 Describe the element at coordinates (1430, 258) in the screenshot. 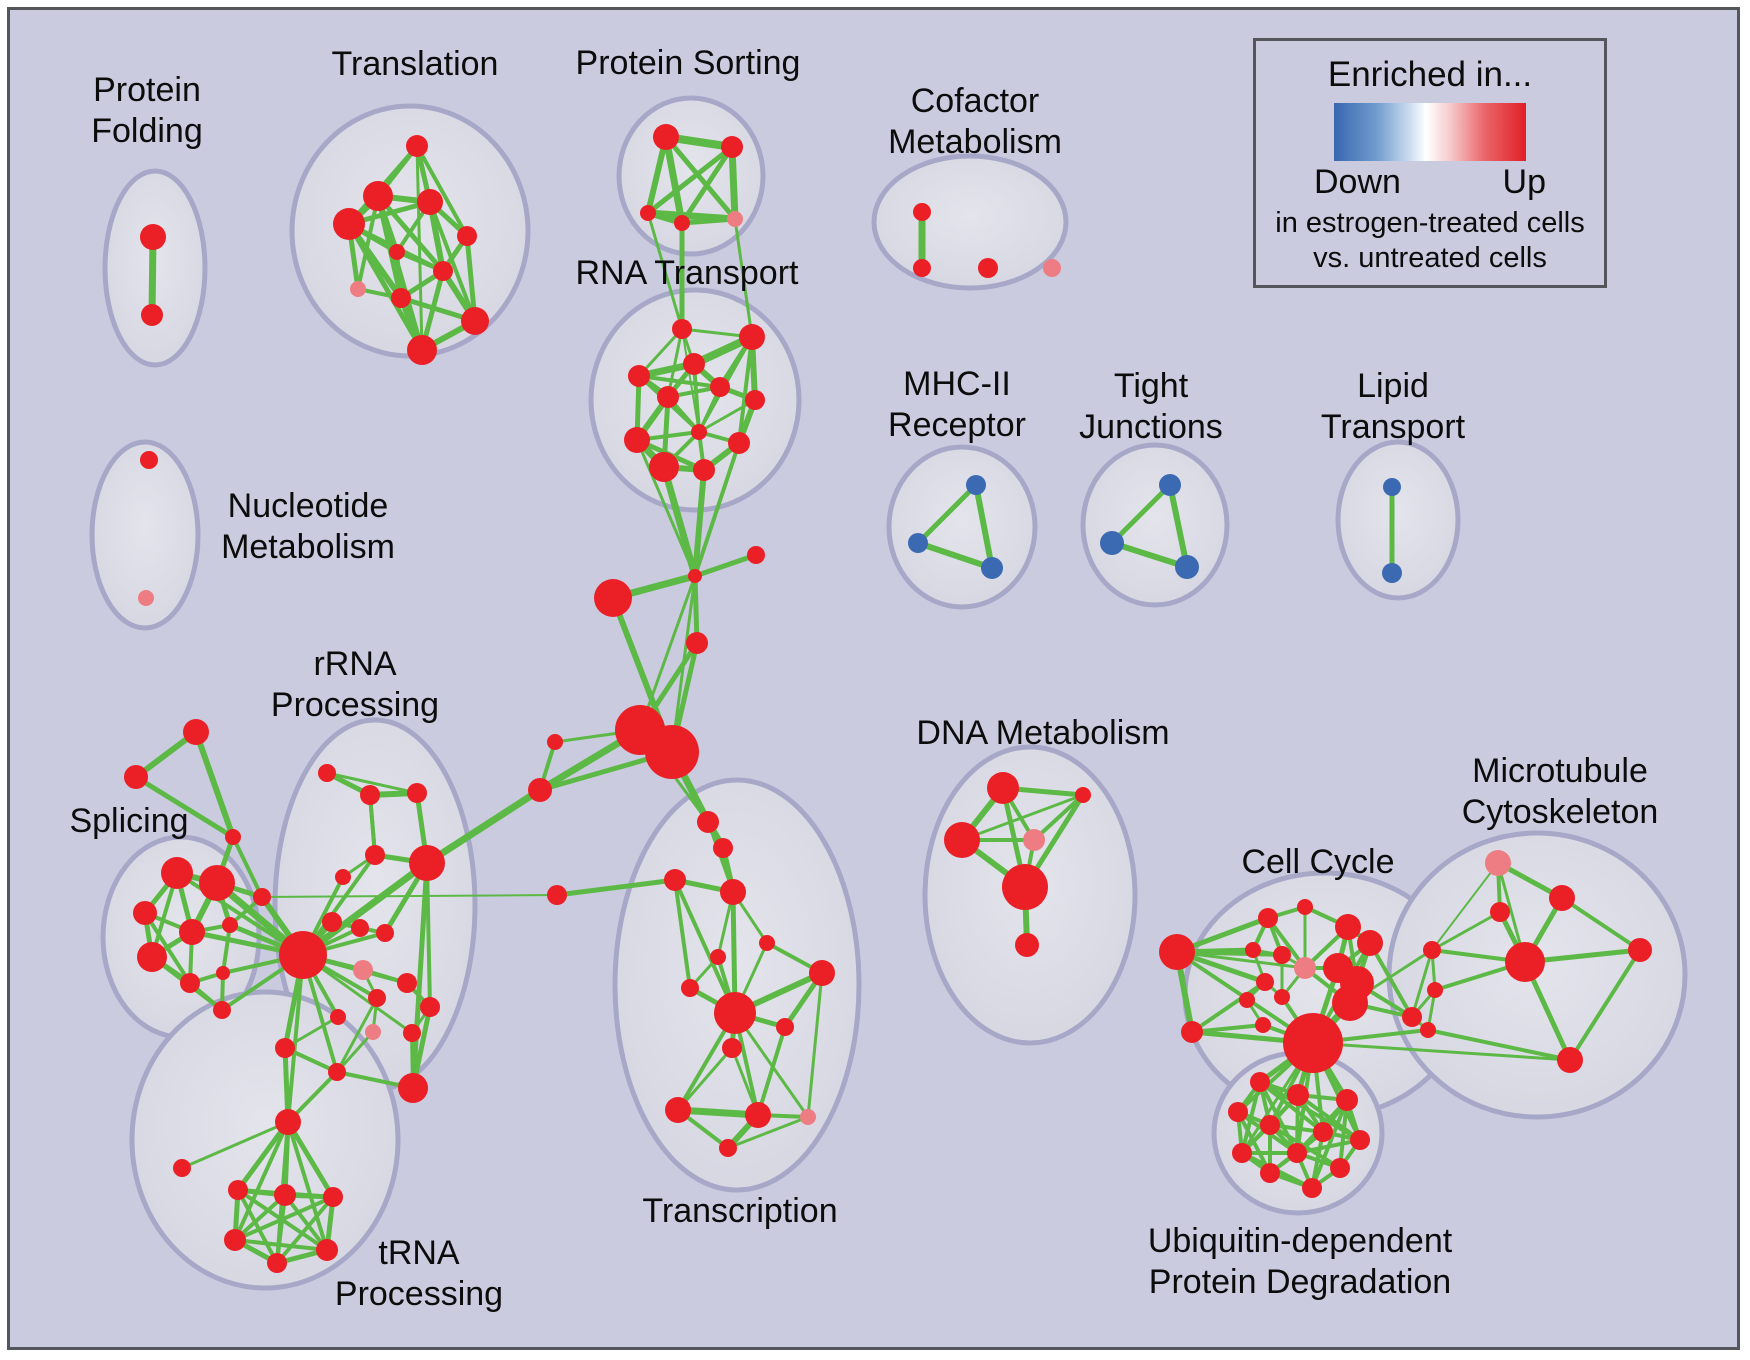

I see `legend-caption-line2: vs. untreated cells` at that location.